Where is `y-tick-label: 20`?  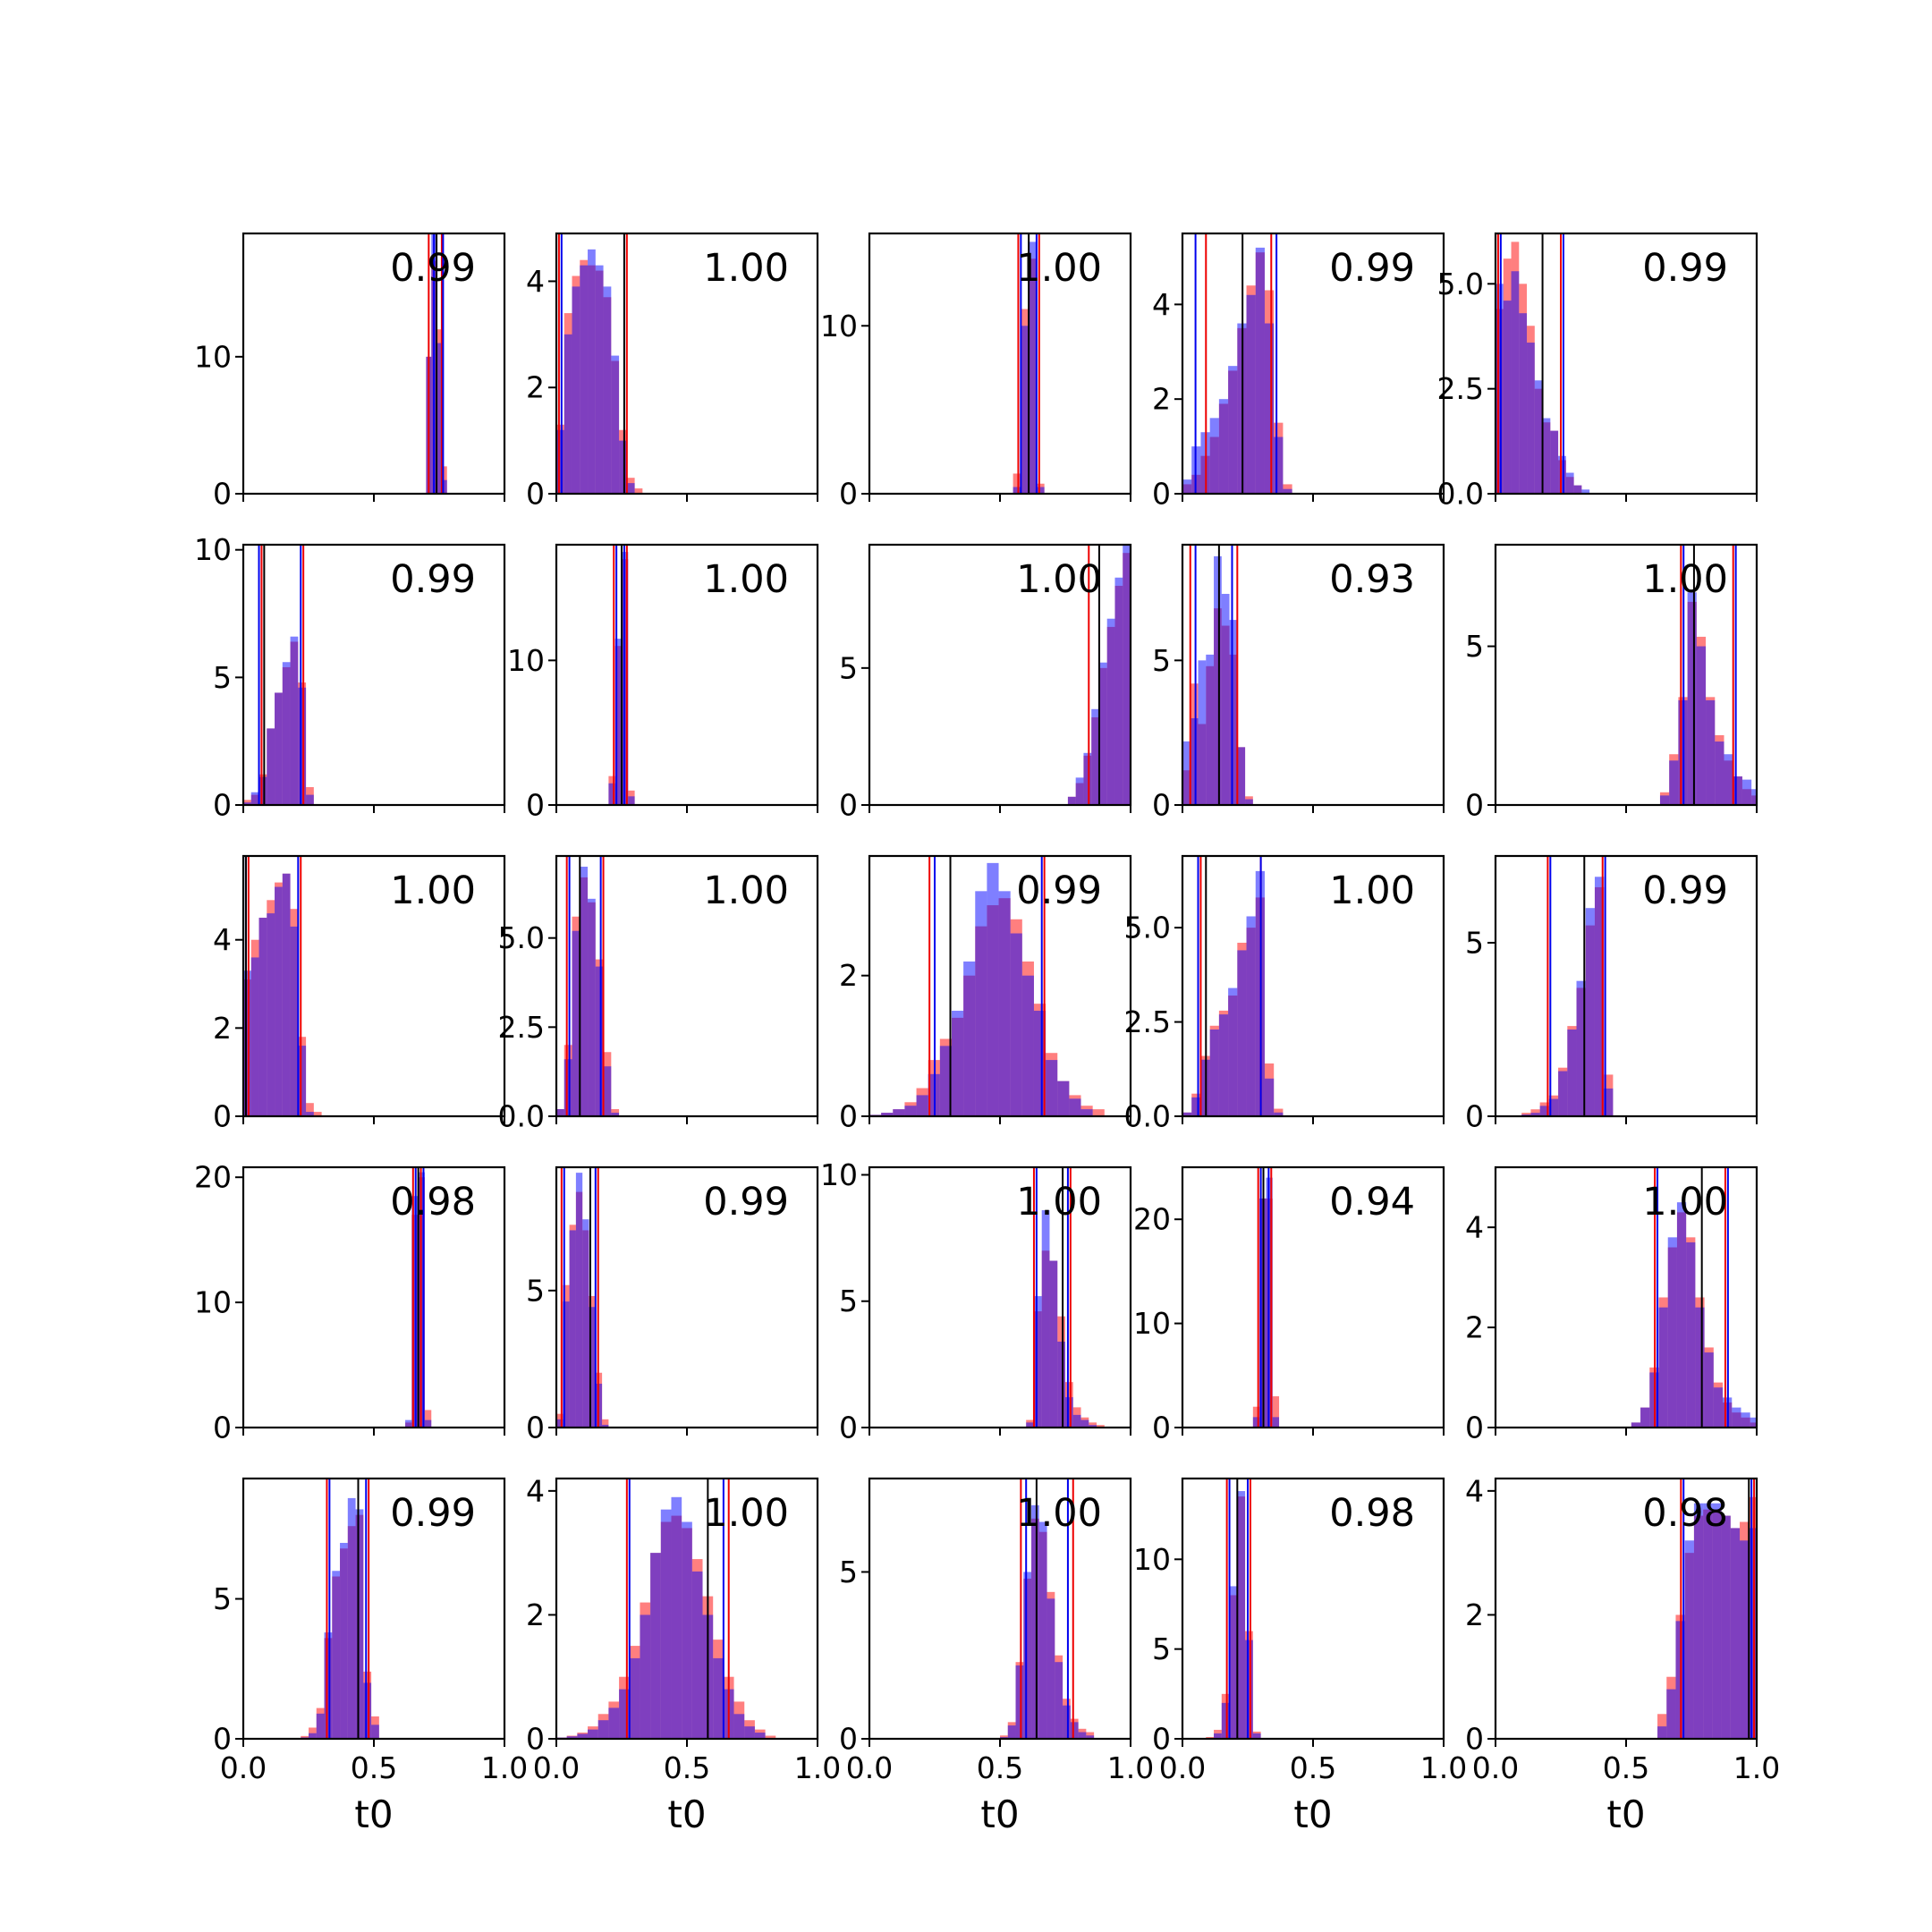
y-tick-label: 20 is located at coordinates (213, 1177).